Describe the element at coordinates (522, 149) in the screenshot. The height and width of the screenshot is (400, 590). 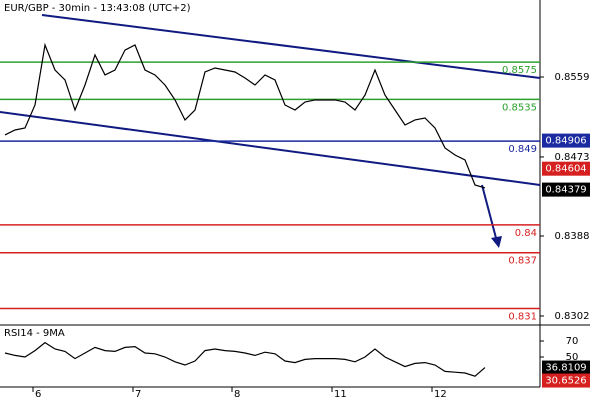
I see `level-label: 0.849` at that location.